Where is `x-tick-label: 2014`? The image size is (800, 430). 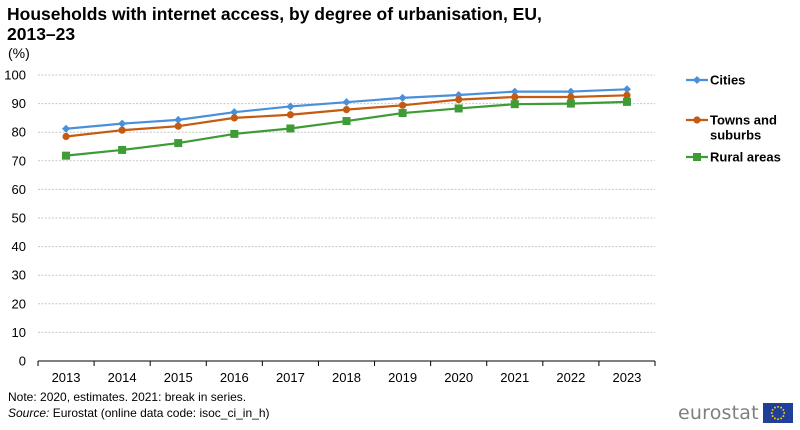
x-tick-label: 2014 is located at coordinates (122, 377).